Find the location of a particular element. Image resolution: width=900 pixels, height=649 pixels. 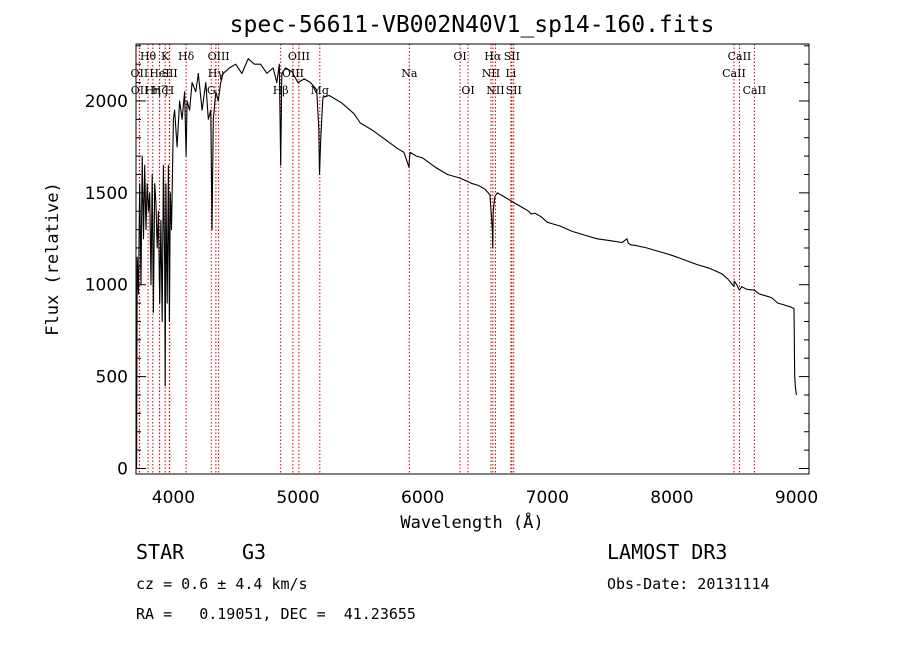

y-tick-label: 500 is located at coordinates (112, 378).